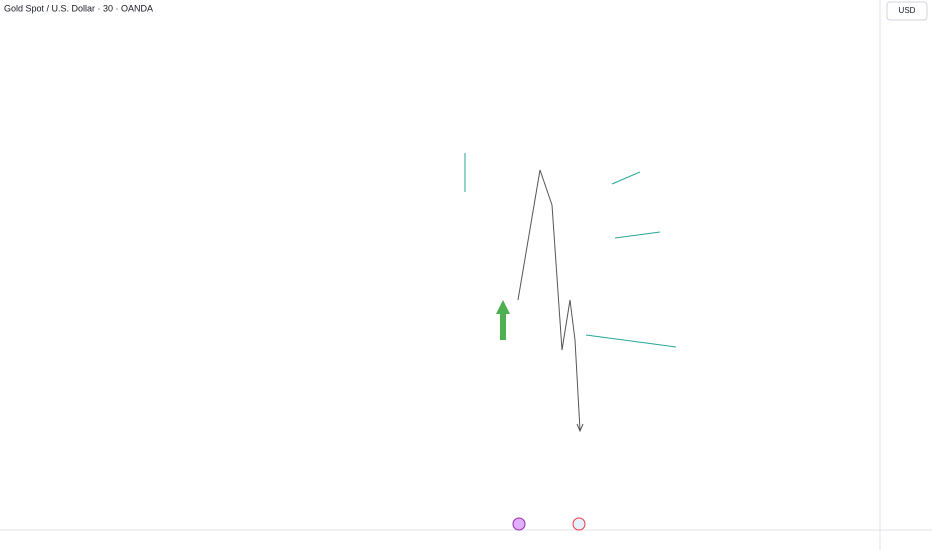 The width and height of the screenshot is (932, 550). I want to click on currency-button-label: USD, so click(907, 10).